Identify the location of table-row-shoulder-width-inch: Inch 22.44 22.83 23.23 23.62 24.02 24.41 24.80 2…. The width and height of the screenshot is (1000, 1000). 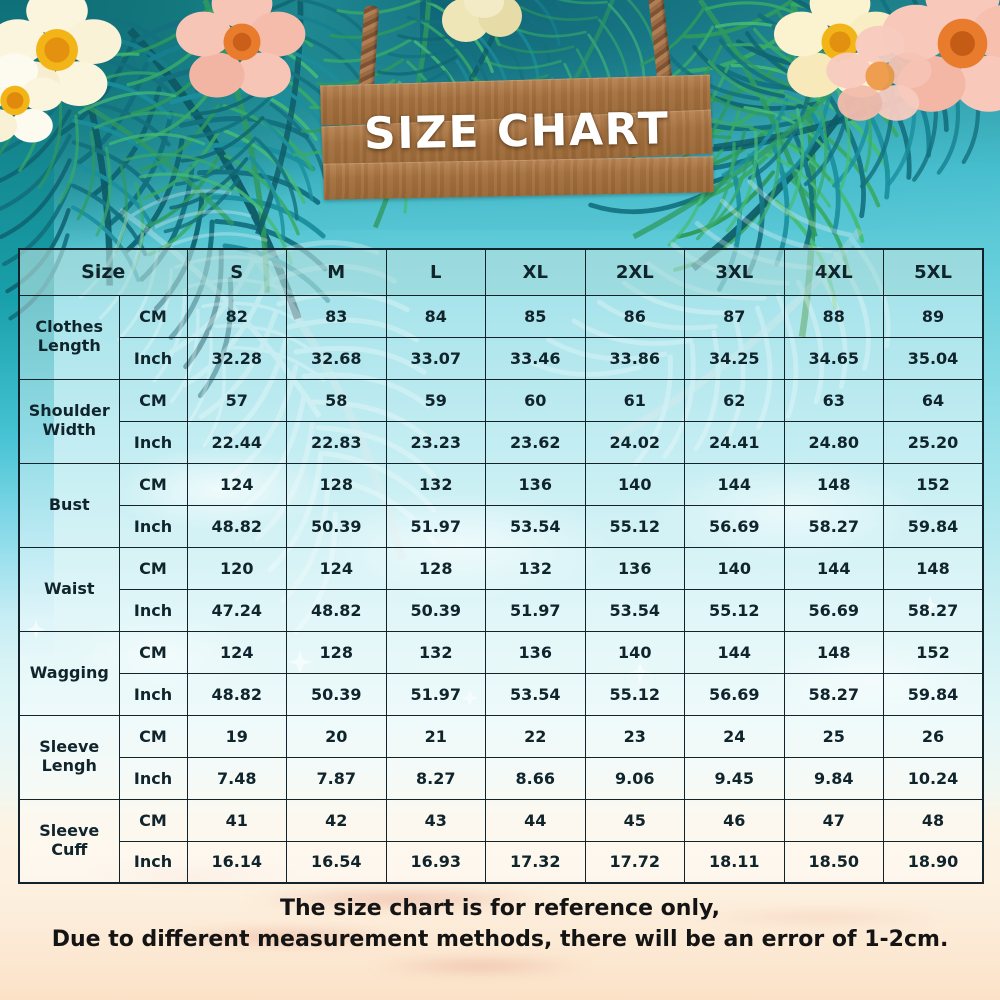
(501, 442).